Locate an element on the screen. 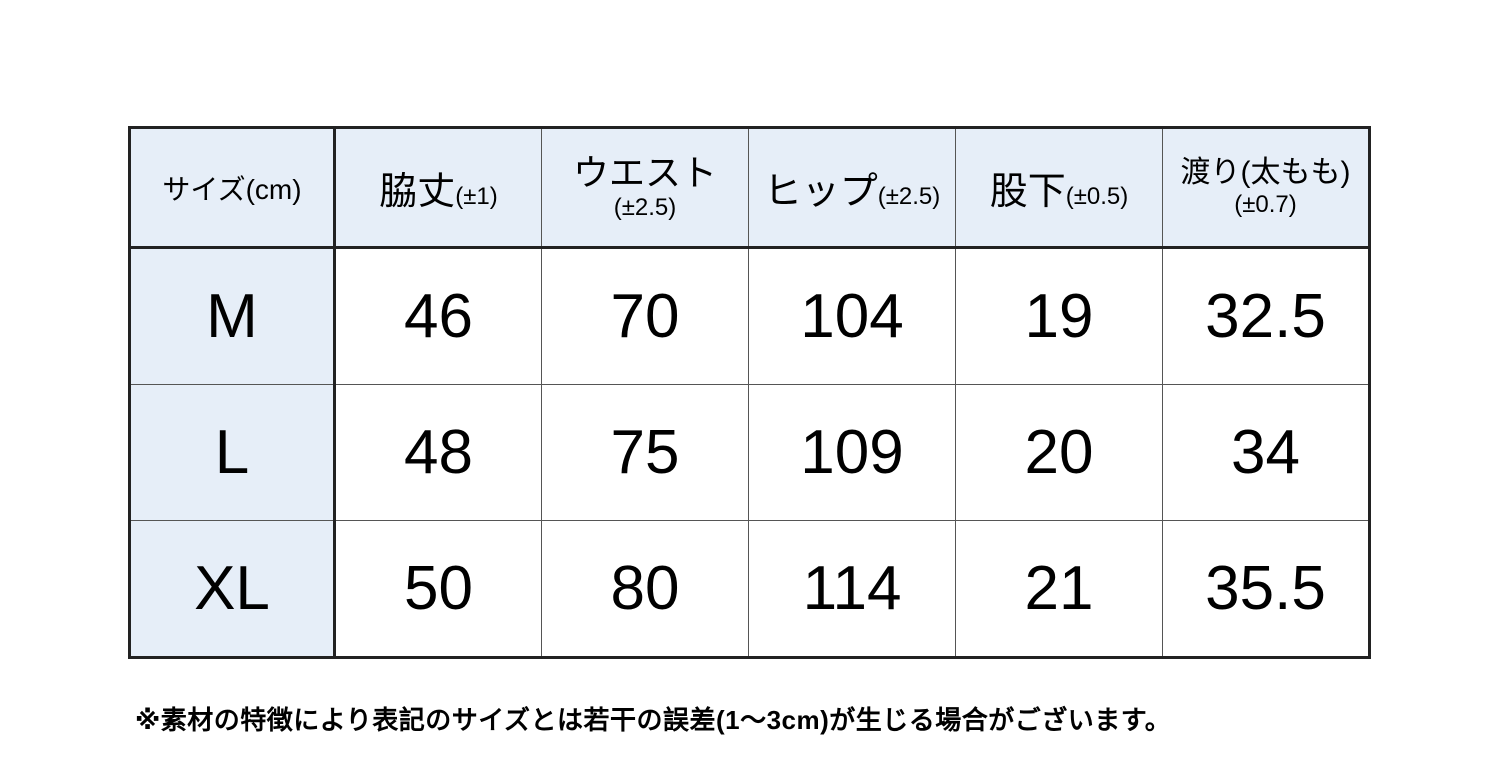  table-row: M 46 70 104 19 32.5 is located at coordinates (749, 316).